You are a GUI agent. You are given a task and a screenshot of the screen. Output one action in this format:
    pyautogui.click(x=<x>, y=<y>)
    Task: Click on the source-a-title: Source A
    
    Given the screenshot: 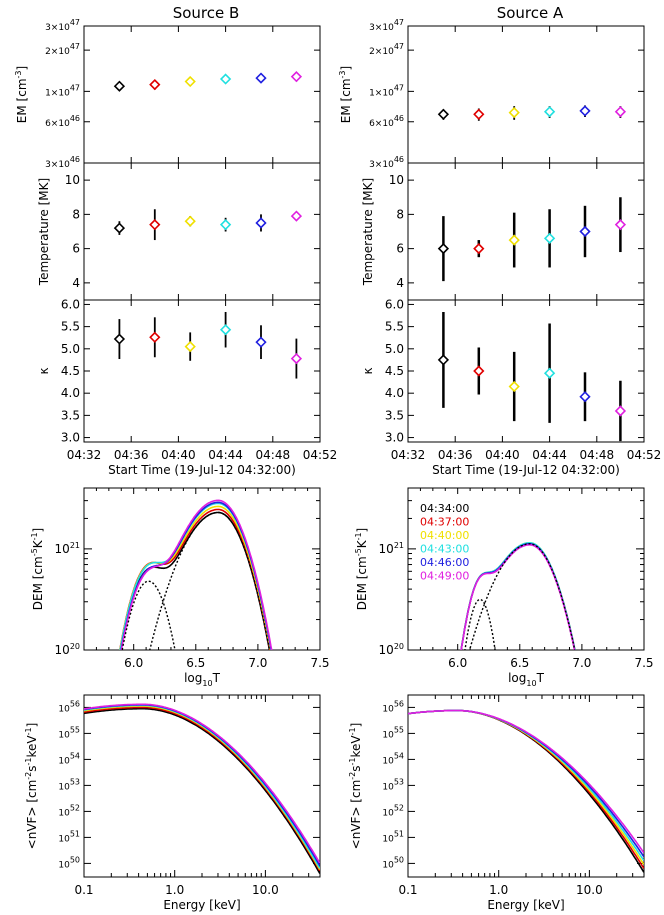 What is the action you would take?
    pyautogui.click(x=530, y=13)
    